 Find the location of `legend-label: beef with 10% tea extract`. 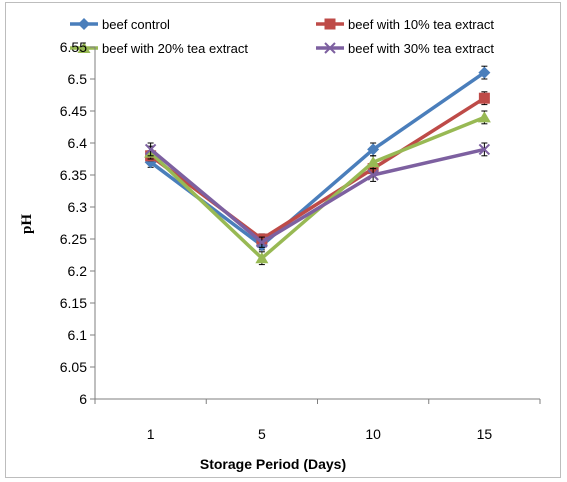

legend-label: beef with 10% tea extract is located at coordinates (421, 24).